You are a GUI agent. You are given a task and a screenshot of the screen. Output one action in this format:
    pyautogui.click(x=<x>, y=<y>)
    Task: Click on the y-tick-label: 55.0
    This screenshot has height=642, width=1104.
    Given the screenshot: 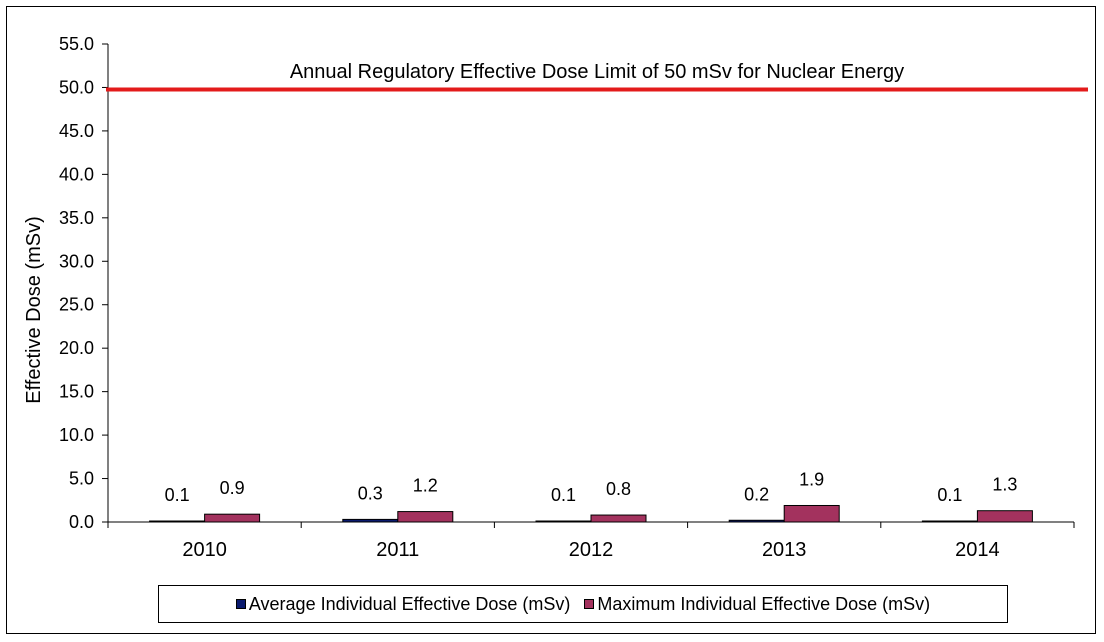 What is the action you would take?
    pyautogui.click(x=76, y=44)
    